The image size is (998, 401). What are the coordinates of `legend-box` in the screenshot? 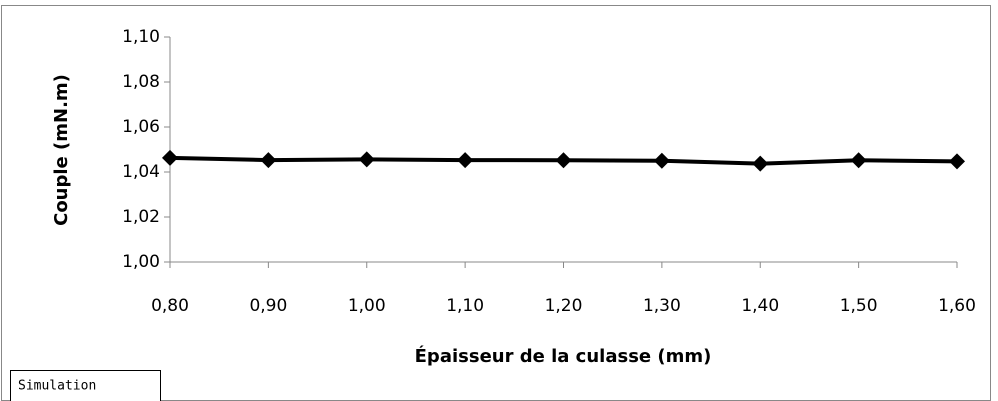 It's located at (85, 385).